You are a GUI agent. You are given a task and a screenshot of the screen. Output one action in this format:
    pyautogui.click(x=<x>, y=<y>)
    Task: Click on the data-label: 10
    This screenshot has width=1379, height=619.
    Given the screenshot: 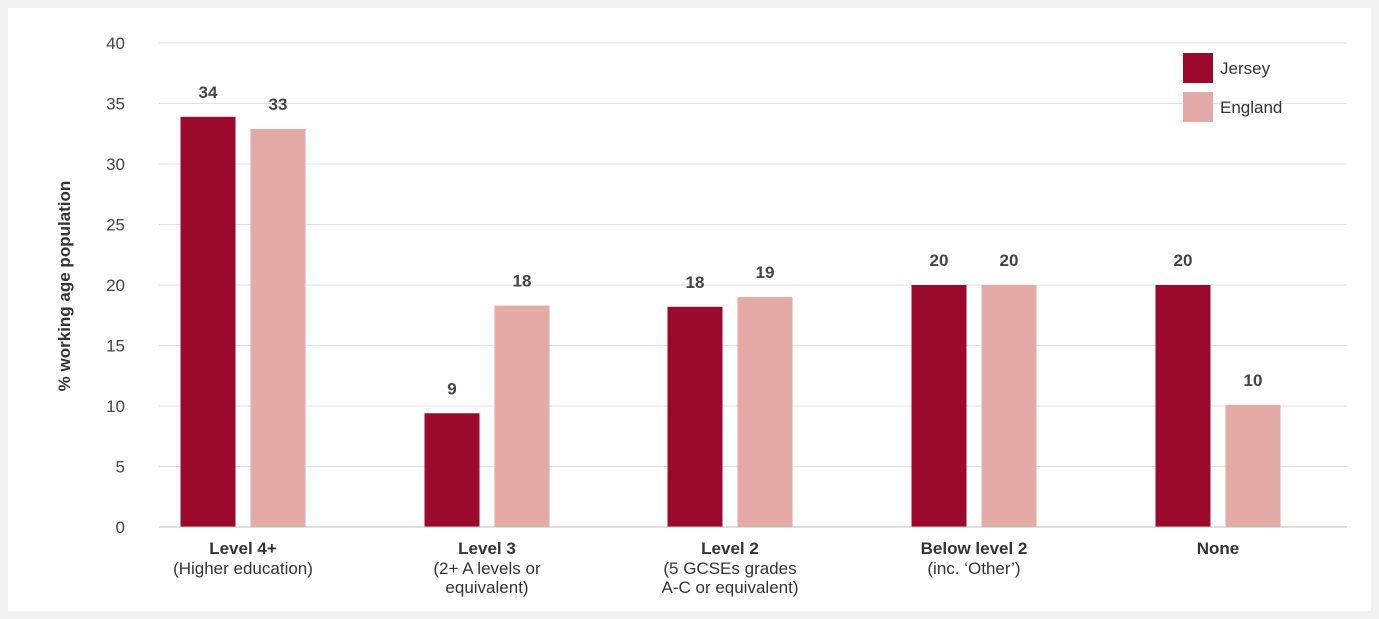 What is the action you would take?
    pyautogui.click(x=1253, y=380)
    